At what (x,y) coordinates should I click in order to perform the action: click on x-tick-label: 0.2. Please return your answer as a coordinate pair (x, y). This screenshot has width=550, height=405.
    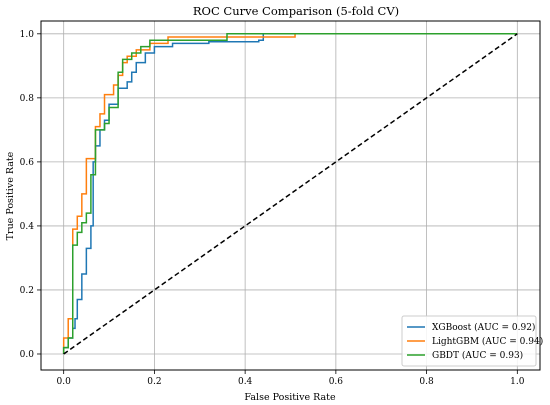
    Looking at the image, I should click on (154, 382).